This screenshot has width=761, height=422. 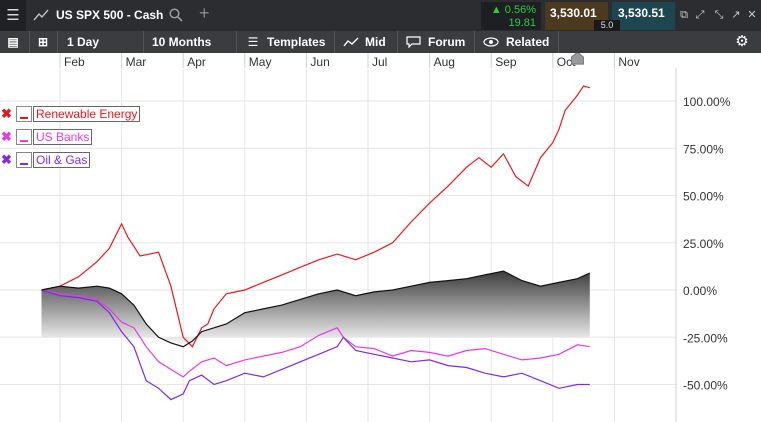 I want to click on legend-label: Renewable Energy, so click(x=87, y=114).